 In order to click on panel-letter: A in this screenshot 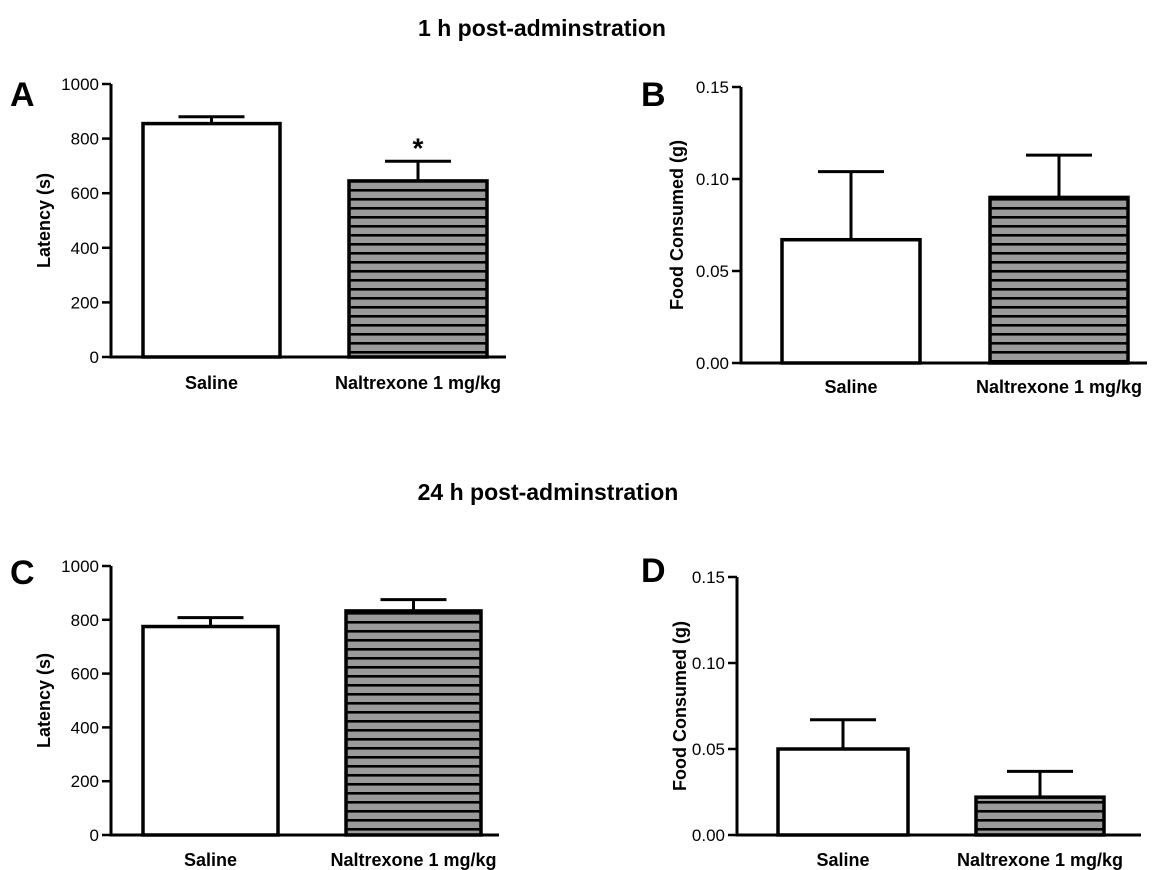, I will do `click(22, 95)`.